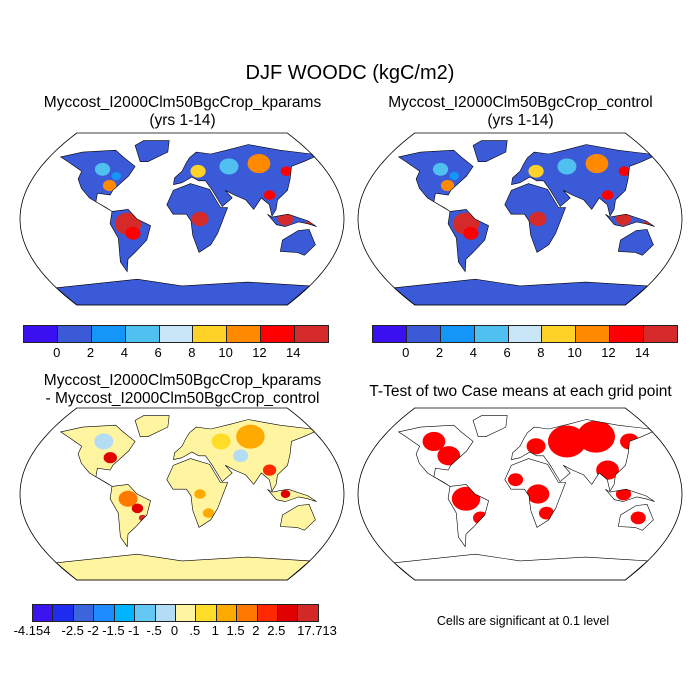 Image resolution: width=700 pixels, height=700 pixels. I want to click on panel-title-line1: Myccost_I2000Clm50BgcCrop_kparams, so click(182, 380).